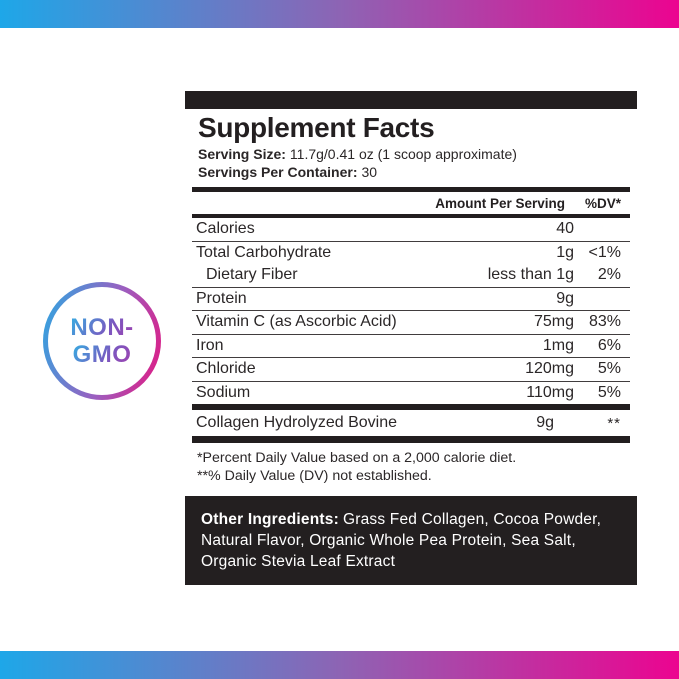 This screenshot has width=679, height=679. I want to click on header-percent-dv: %DV*, so click(602, 203).